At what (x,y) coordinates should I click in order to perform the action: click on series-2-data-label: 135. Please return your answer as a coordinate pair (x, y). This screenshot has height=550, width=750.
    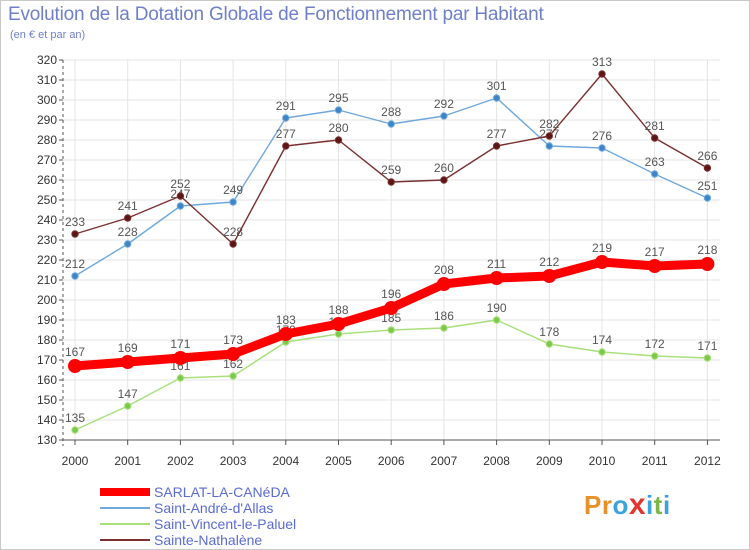
    Looking at the image, I should click on (75, 418).